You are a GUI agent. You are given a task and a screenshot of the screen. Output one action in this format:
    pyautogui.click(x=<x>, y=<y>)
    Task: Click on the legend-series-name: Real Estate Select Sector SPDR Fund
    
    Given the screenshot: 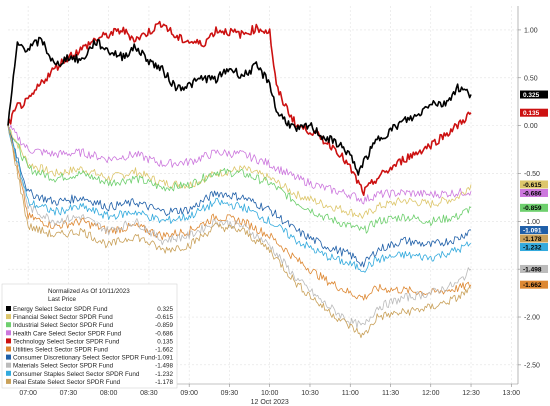 What is the action you would take?
    pyautogui.click(x=67, y=382)
    